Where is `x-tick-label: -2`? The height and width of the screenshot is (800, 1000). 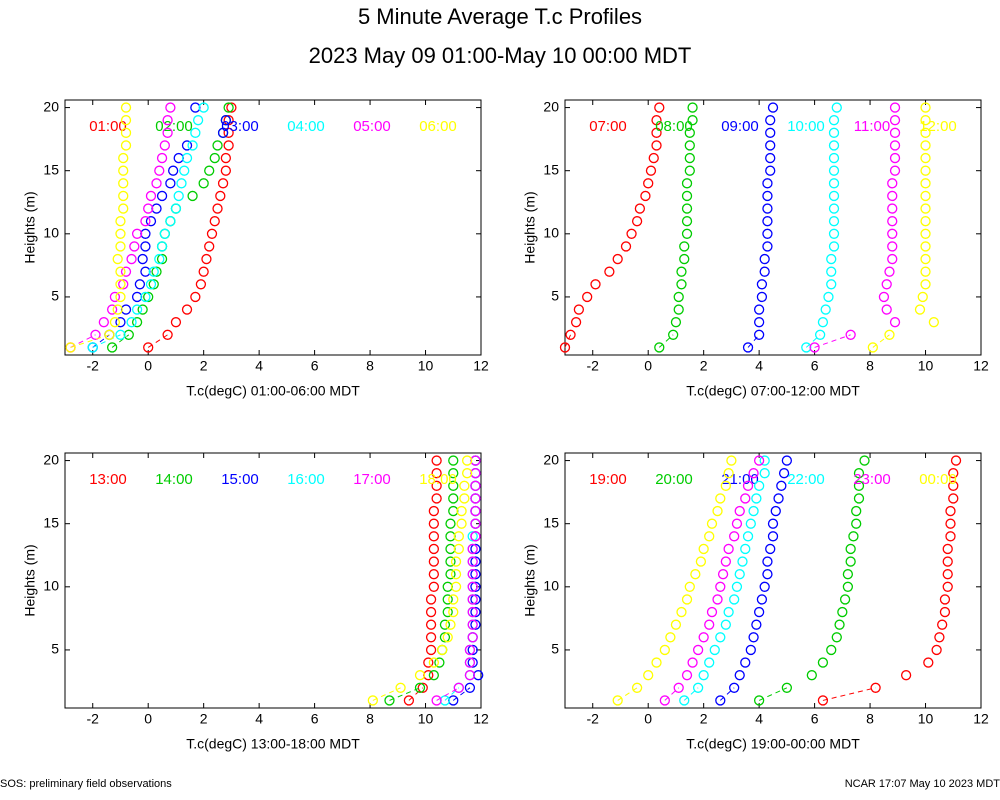
x-tick-label: -2 is located at coordinates (593, 719).